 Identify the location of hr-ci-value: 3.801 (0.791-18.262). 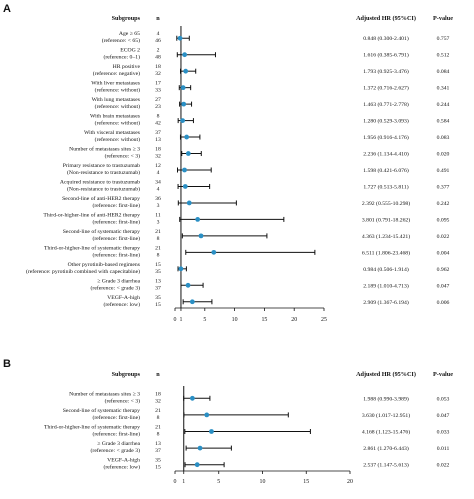
(386, 219).